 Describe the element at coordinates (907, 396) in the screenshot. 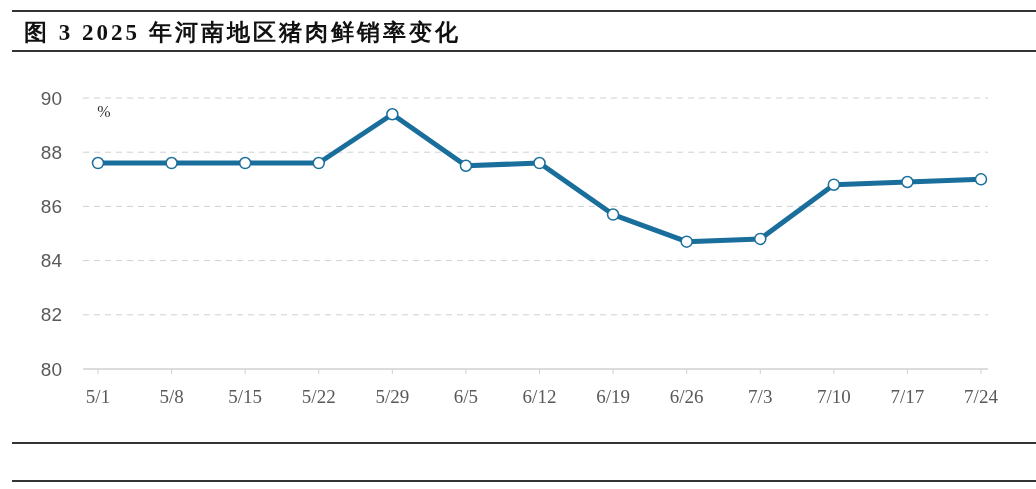

I see `x-tick-label: 7/17` at that location.